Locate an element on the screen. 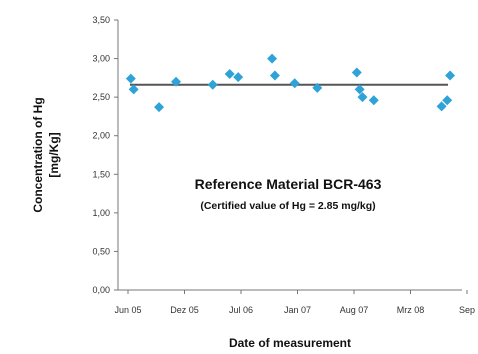 The image size is (478, 354). y-axis-title-line1: Concentration of Hg is located at coordinates (38, 154).